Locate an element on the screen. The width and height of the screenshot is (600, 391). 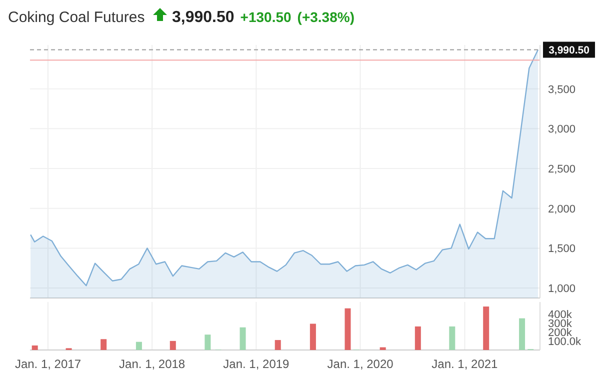
x-tick-label: Jan. 1, 2021 is located at coordinates (465, 364).